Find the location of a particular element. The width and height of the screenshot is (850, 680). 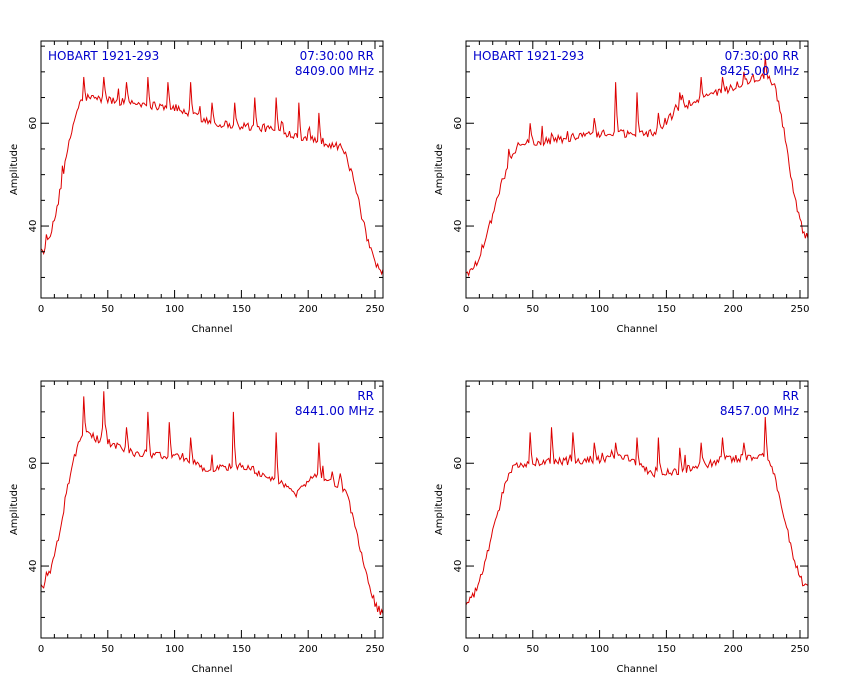

frequency-label: 8409.00 MHz is located at coordinates (334, 71).